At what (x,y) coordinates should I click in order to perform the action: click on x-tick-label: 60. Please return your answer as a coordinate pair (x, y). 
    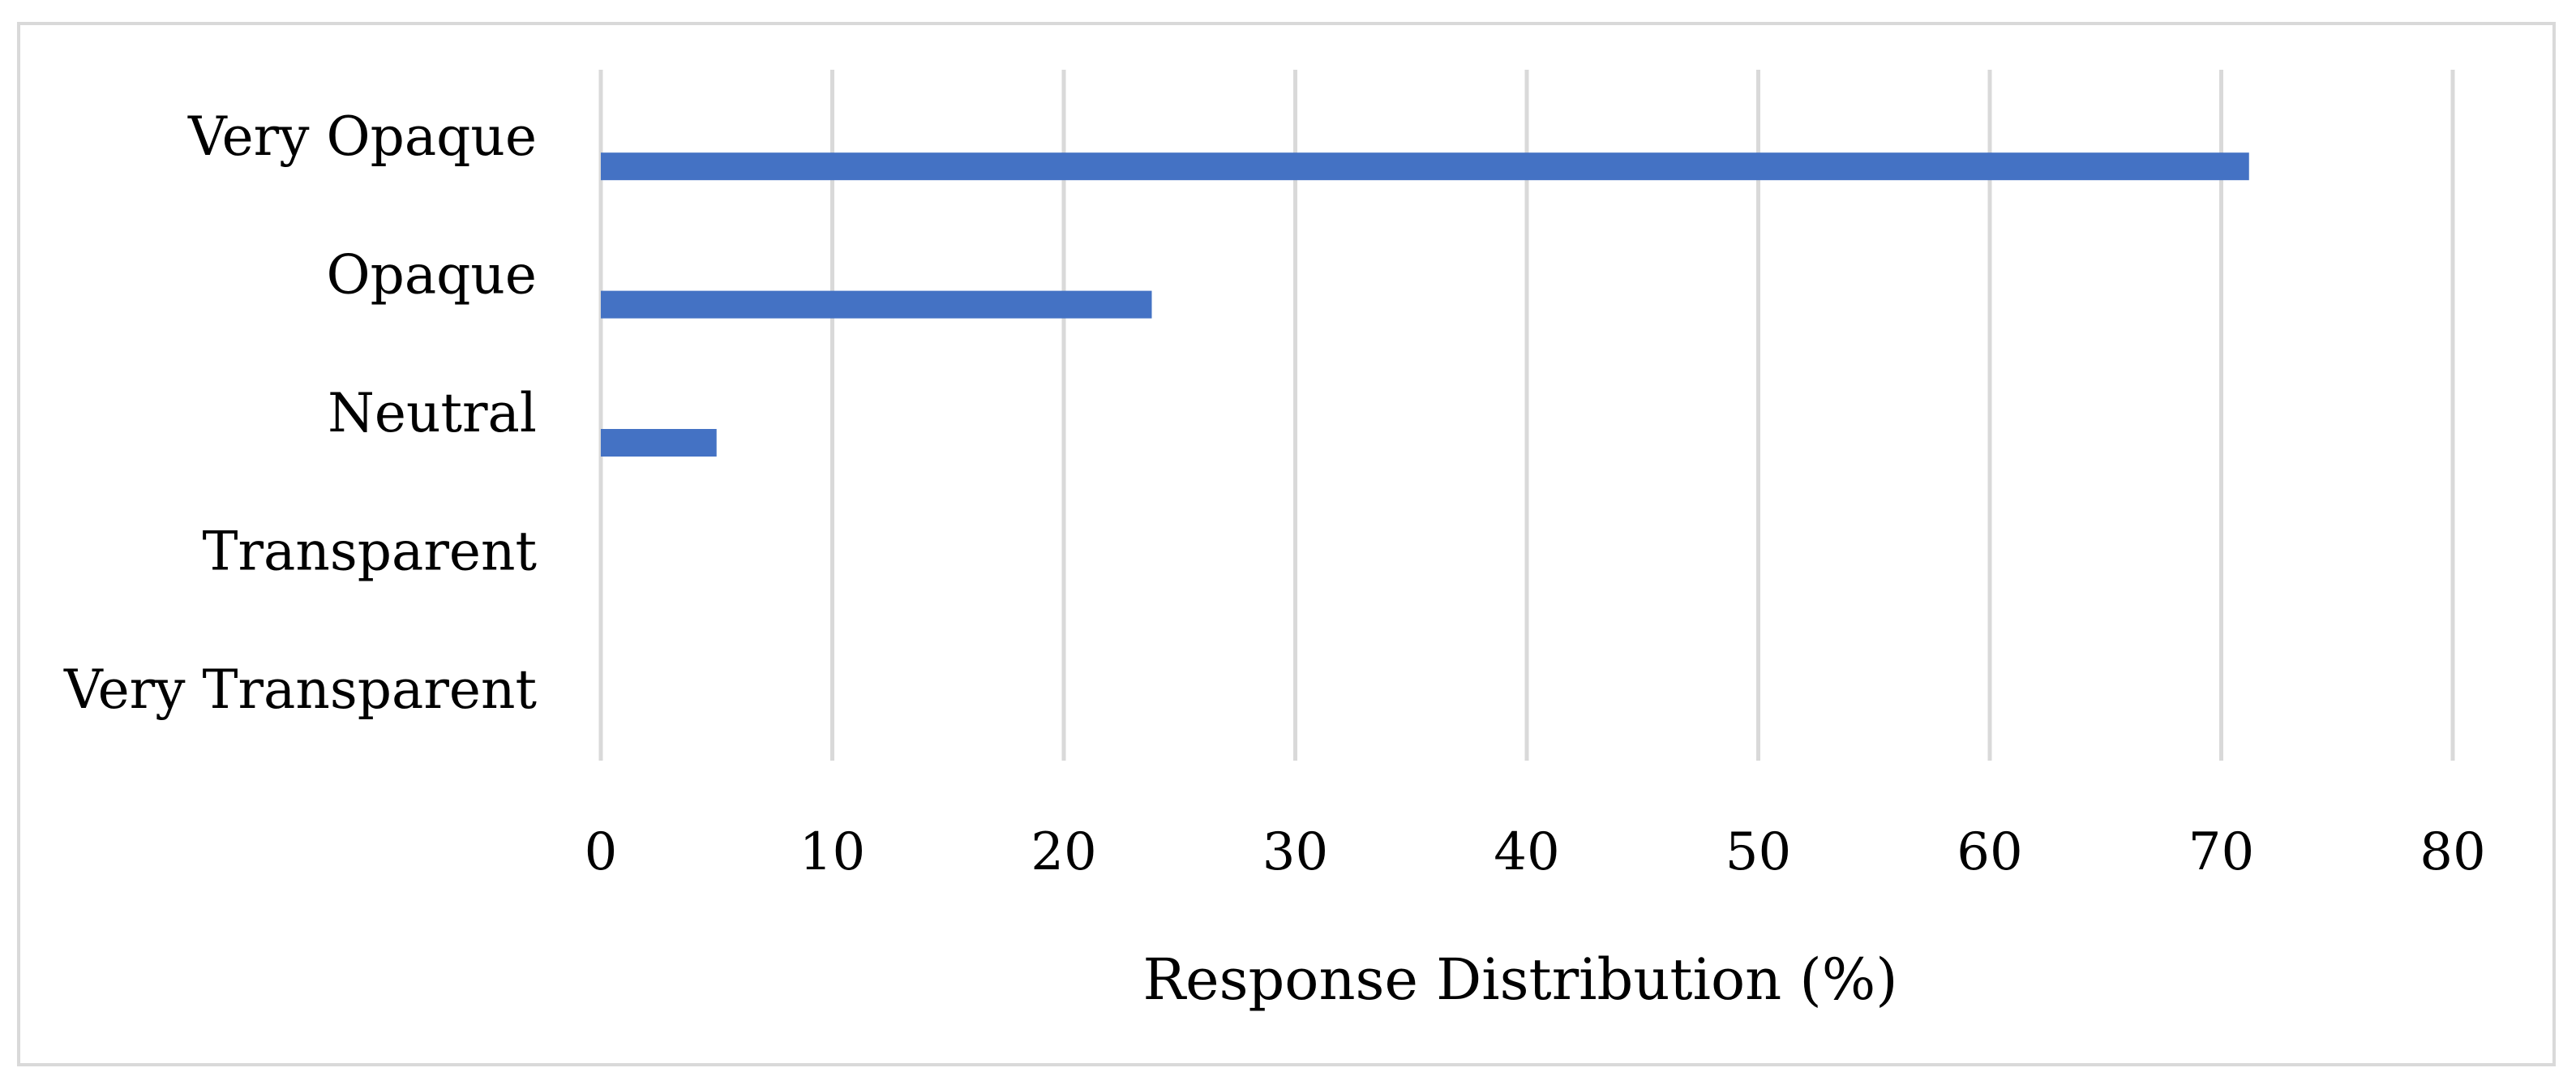
    Looking at the image, I should click on (1989, 852).